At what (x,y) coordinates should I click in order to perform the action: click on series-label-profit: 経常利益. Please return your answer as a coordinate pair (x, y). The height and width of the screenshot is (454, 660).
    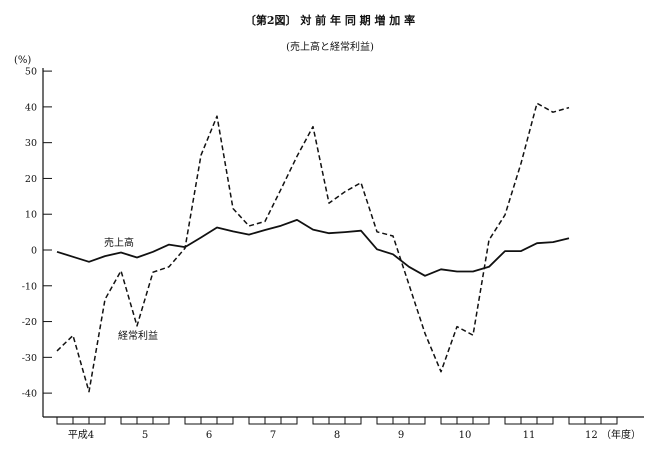
    Looking at the image, I should click on (138, 335).